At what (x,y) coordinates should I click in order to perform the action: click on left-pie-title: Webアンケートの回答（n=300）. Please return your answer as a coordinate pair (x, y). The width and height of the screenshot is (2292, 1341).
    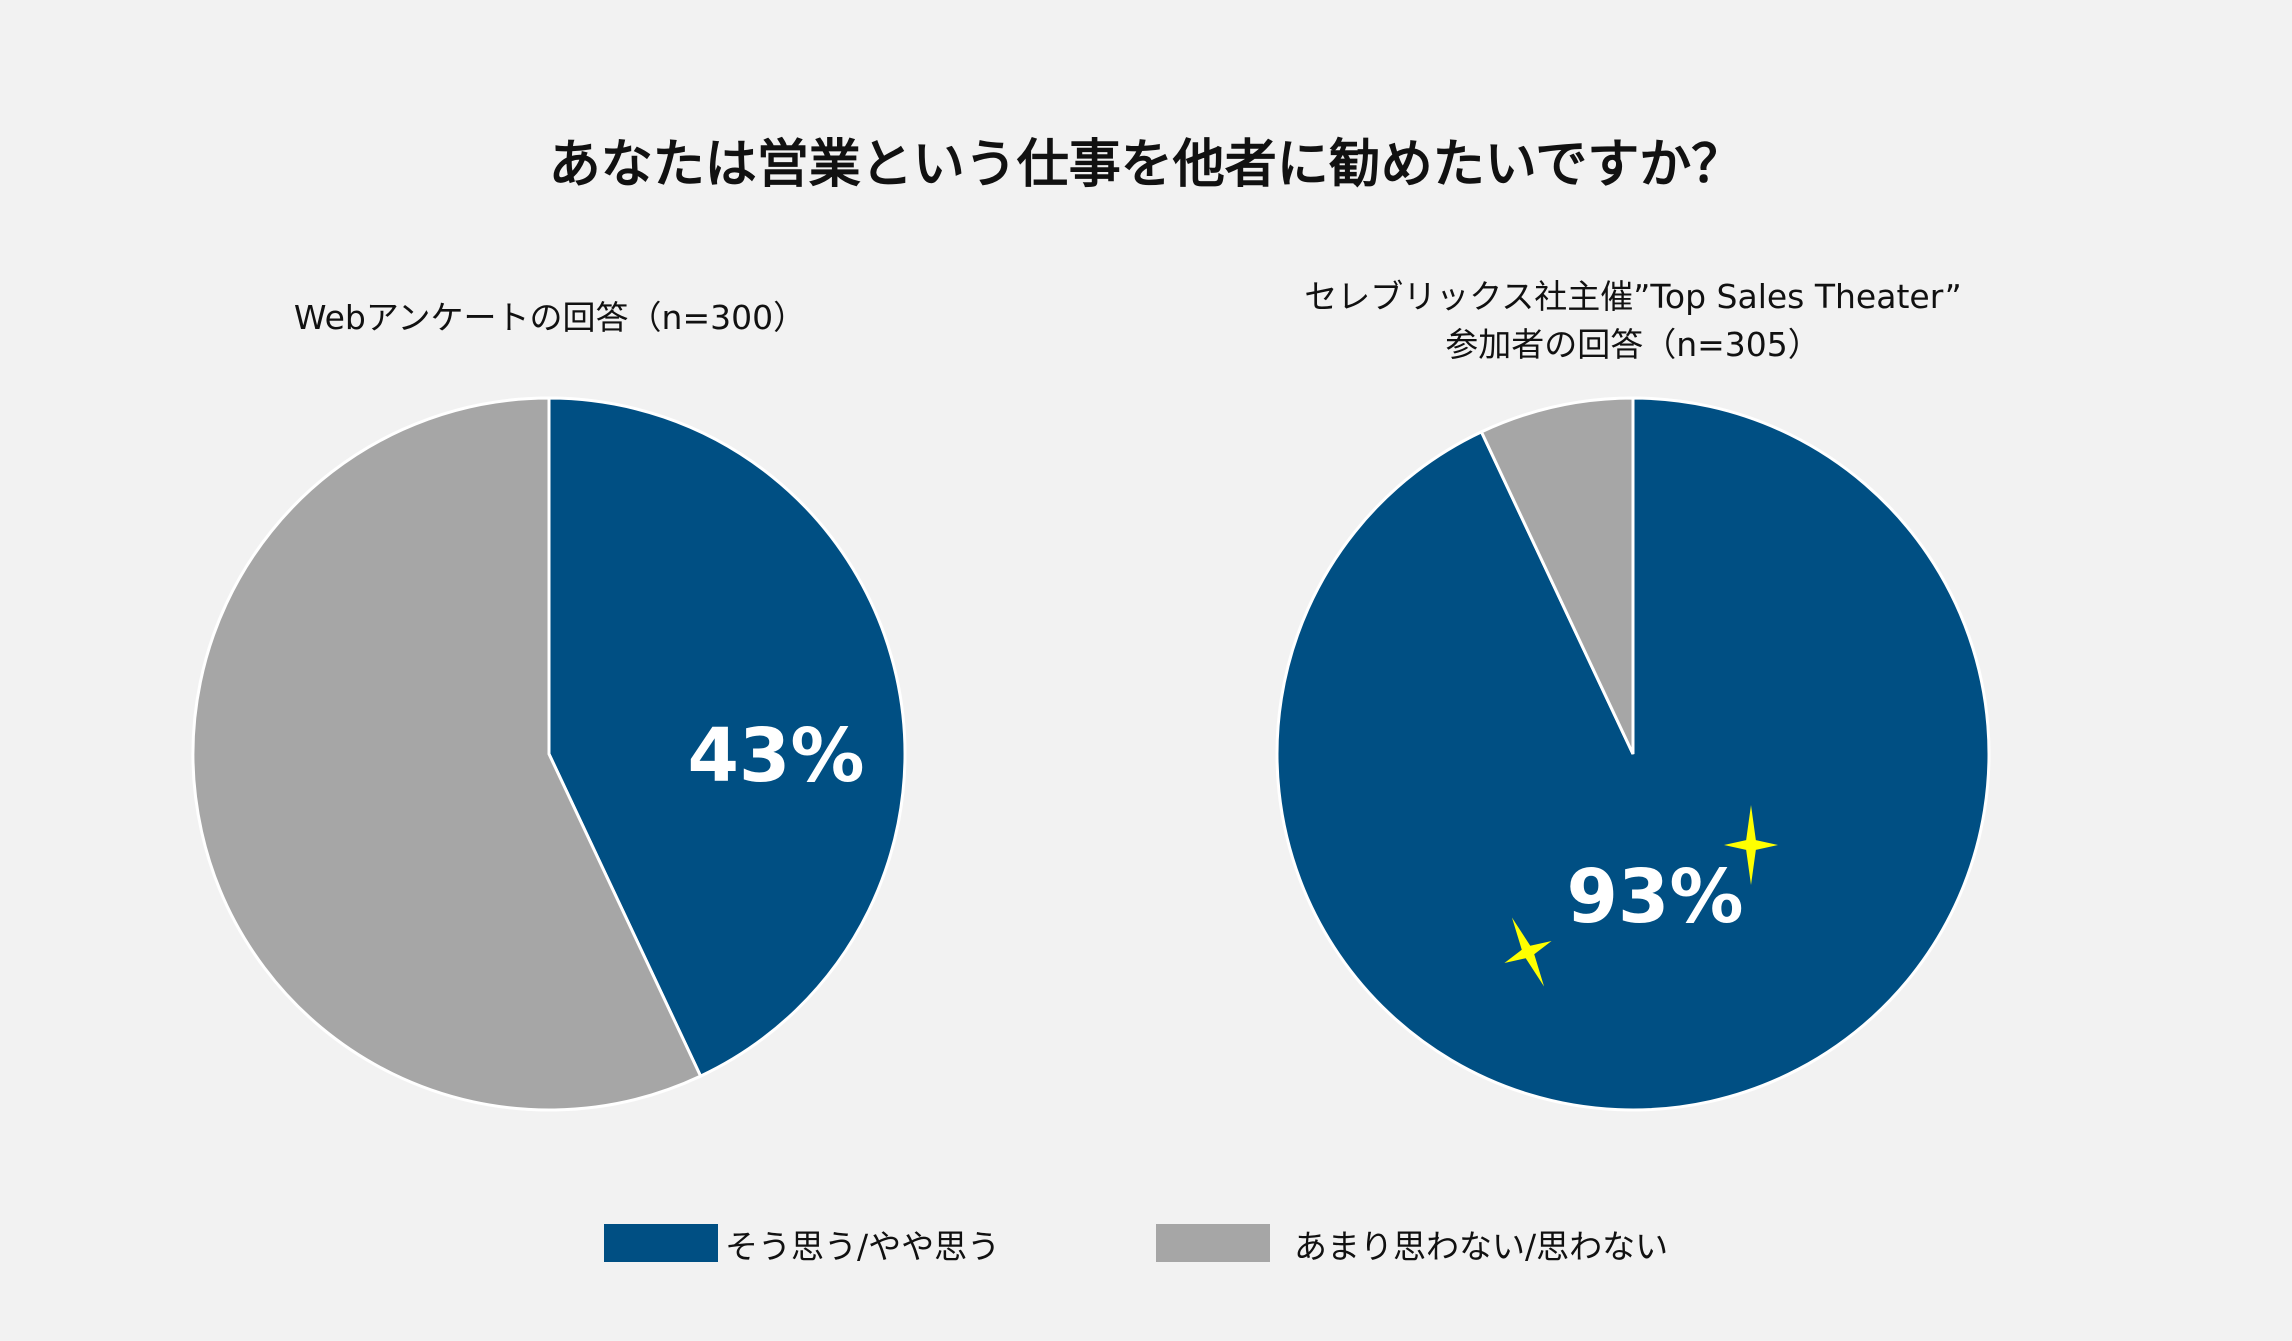
    Looking at the image, I should click on (550, 317).